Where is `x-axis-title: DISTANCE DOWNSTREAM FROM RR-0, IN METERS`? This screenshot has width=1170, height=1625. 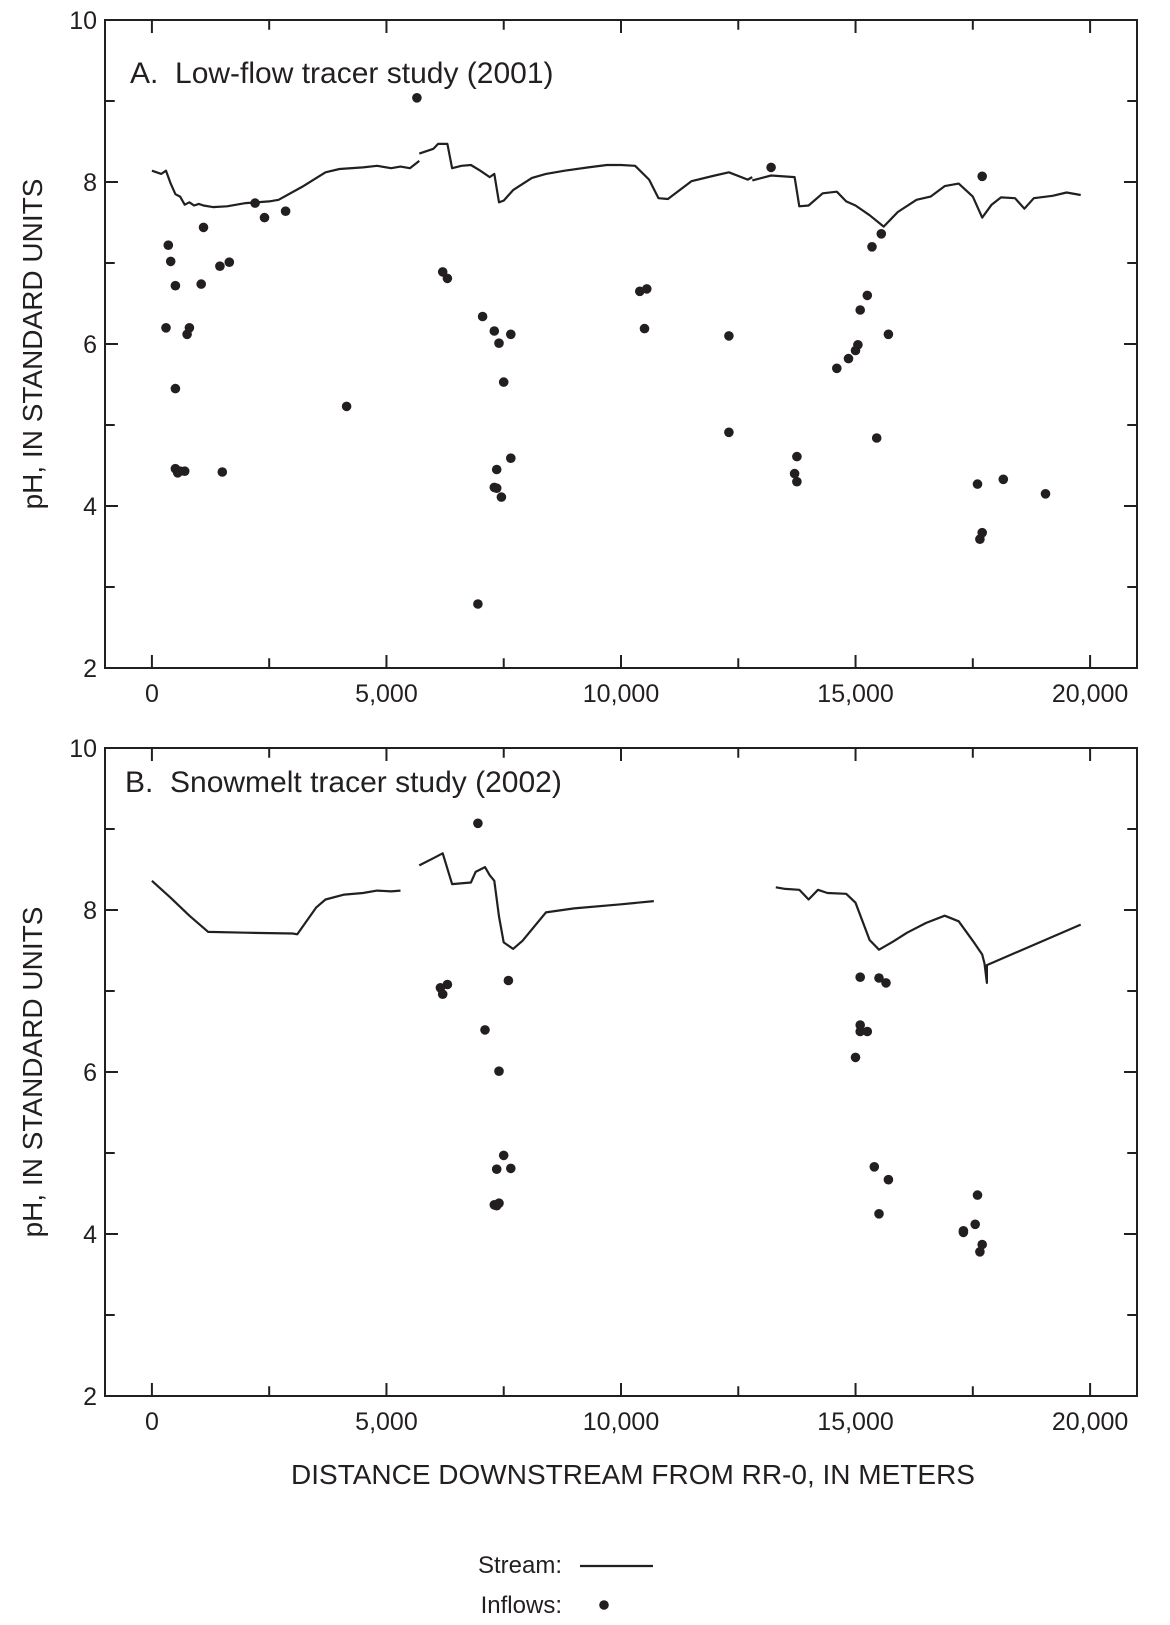
x-axis-title: DISTANCE DOWNSTREAM FROM RR-0, IN METERS is located at coordinates (633, 1474).